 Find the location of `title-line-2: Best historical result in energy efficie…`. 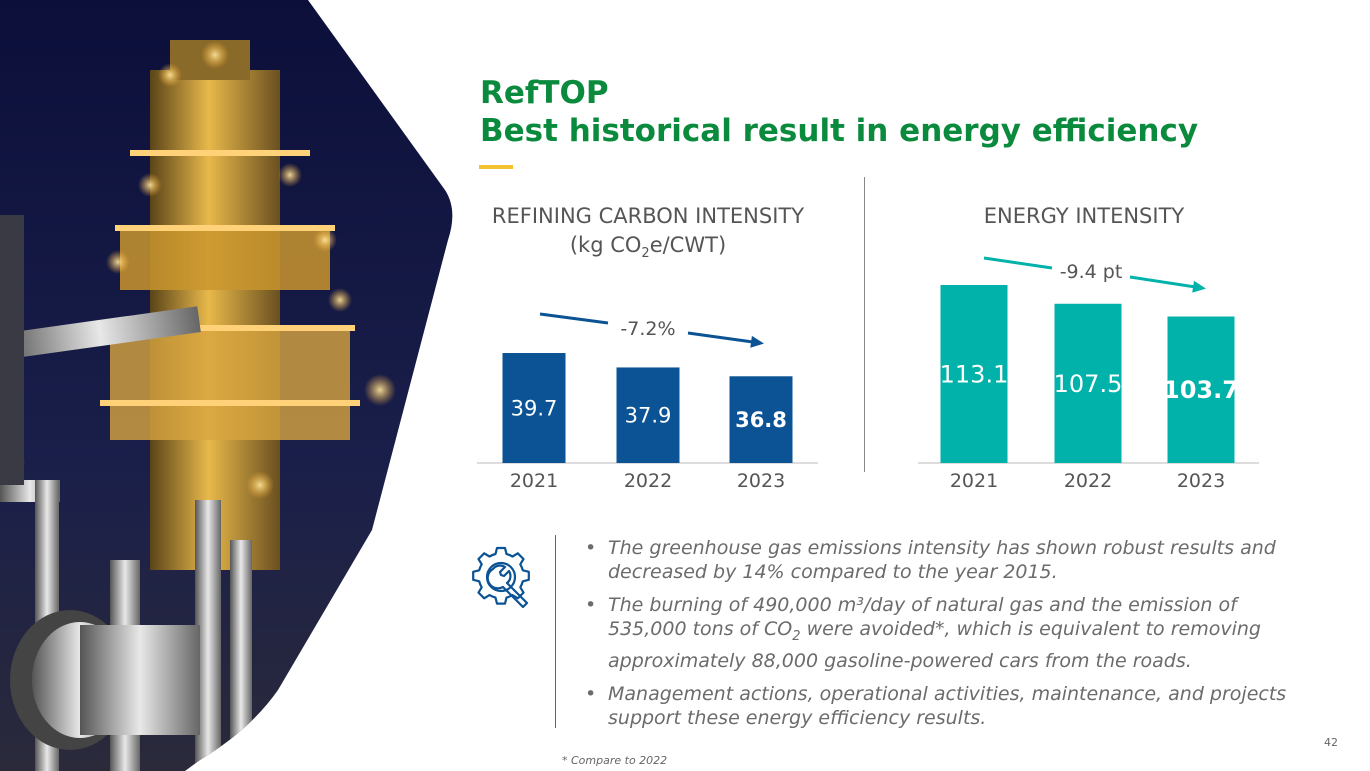

title-line-2: Best historical result in energy efficie… is located at coordinates (839, 131).